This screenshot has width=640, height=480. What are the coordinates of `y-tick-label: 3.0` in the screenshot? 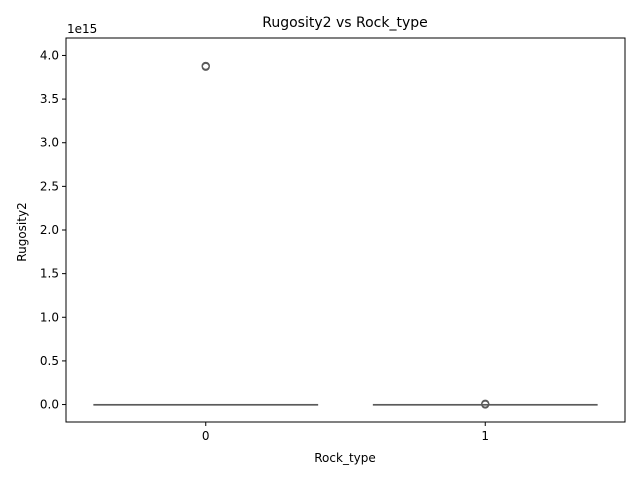 It's located at (49, 143).